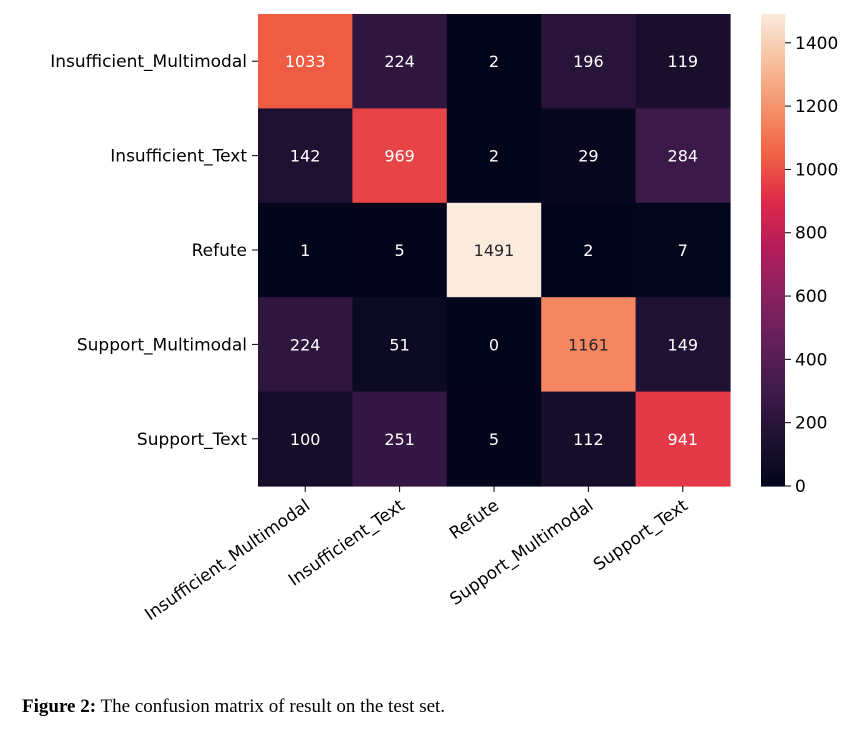 This screenshot has height=736, width=848. Describe the element at coordinates (494, 250) in the screenshot. I see `cell-value-label: 1491` at that location.